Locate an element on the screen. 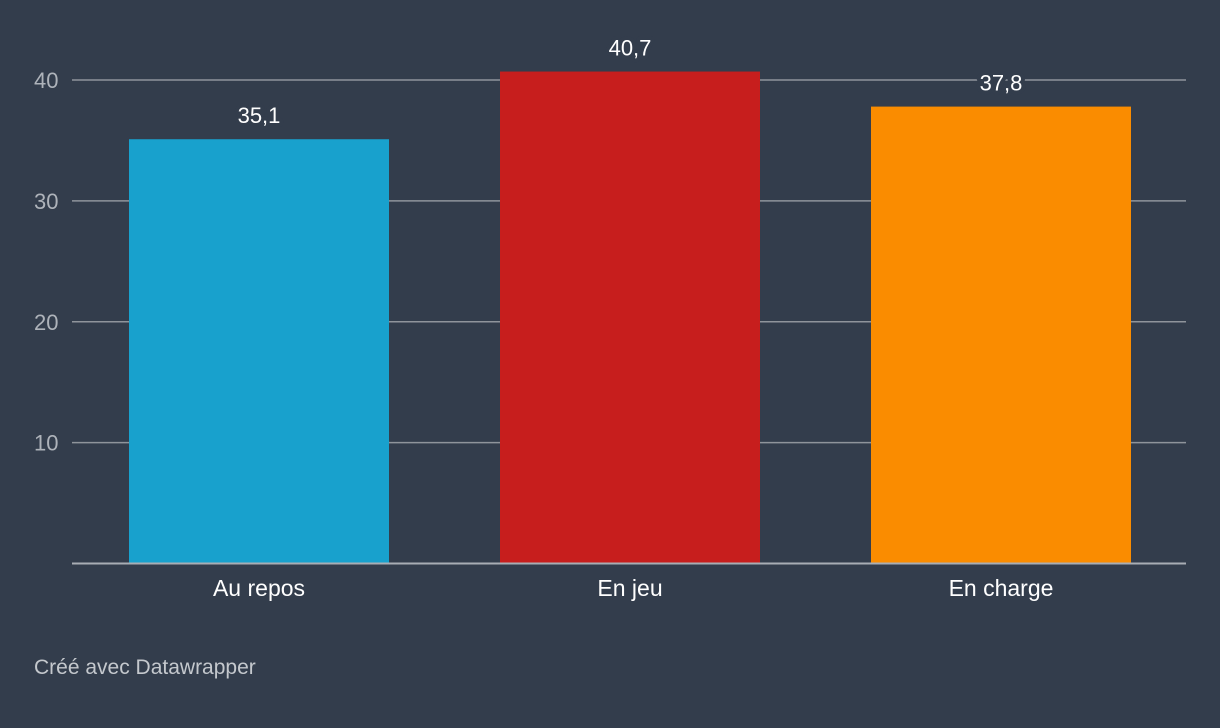  value-label: 37,8 is located at coordinates (1001, 83).